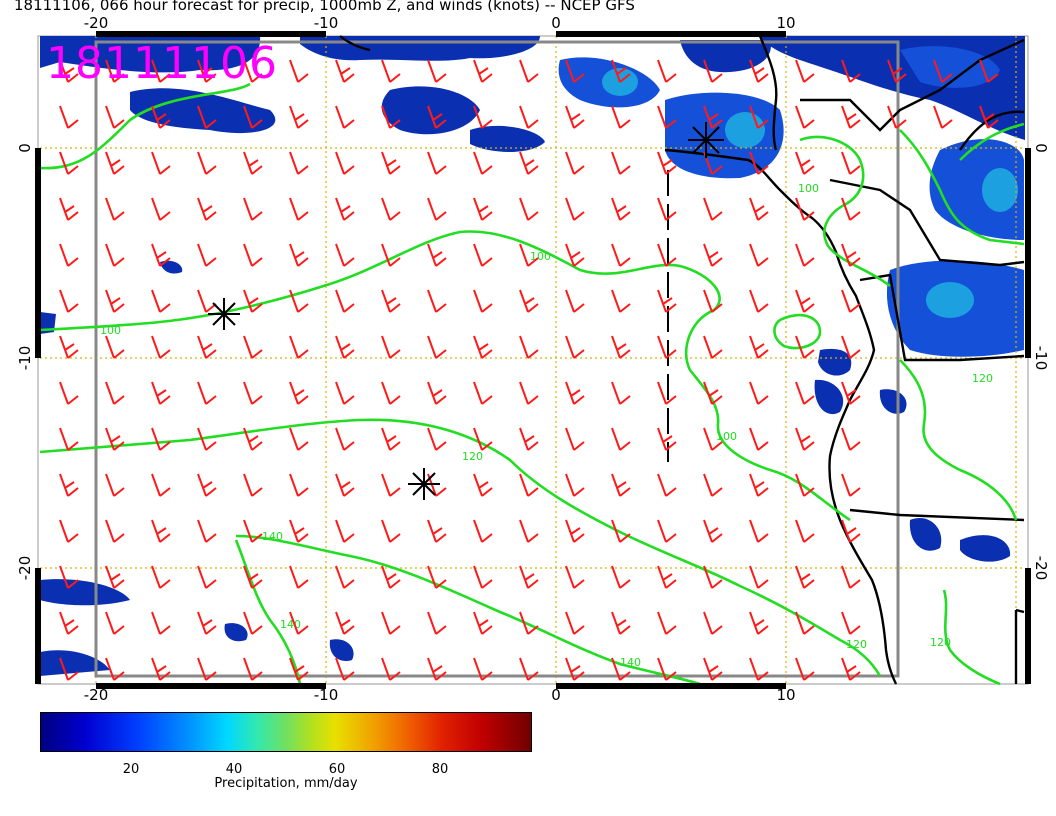  Describe the element at coordinates (982, 378) in the screenshot. I see `contour-label: 120` at that location.